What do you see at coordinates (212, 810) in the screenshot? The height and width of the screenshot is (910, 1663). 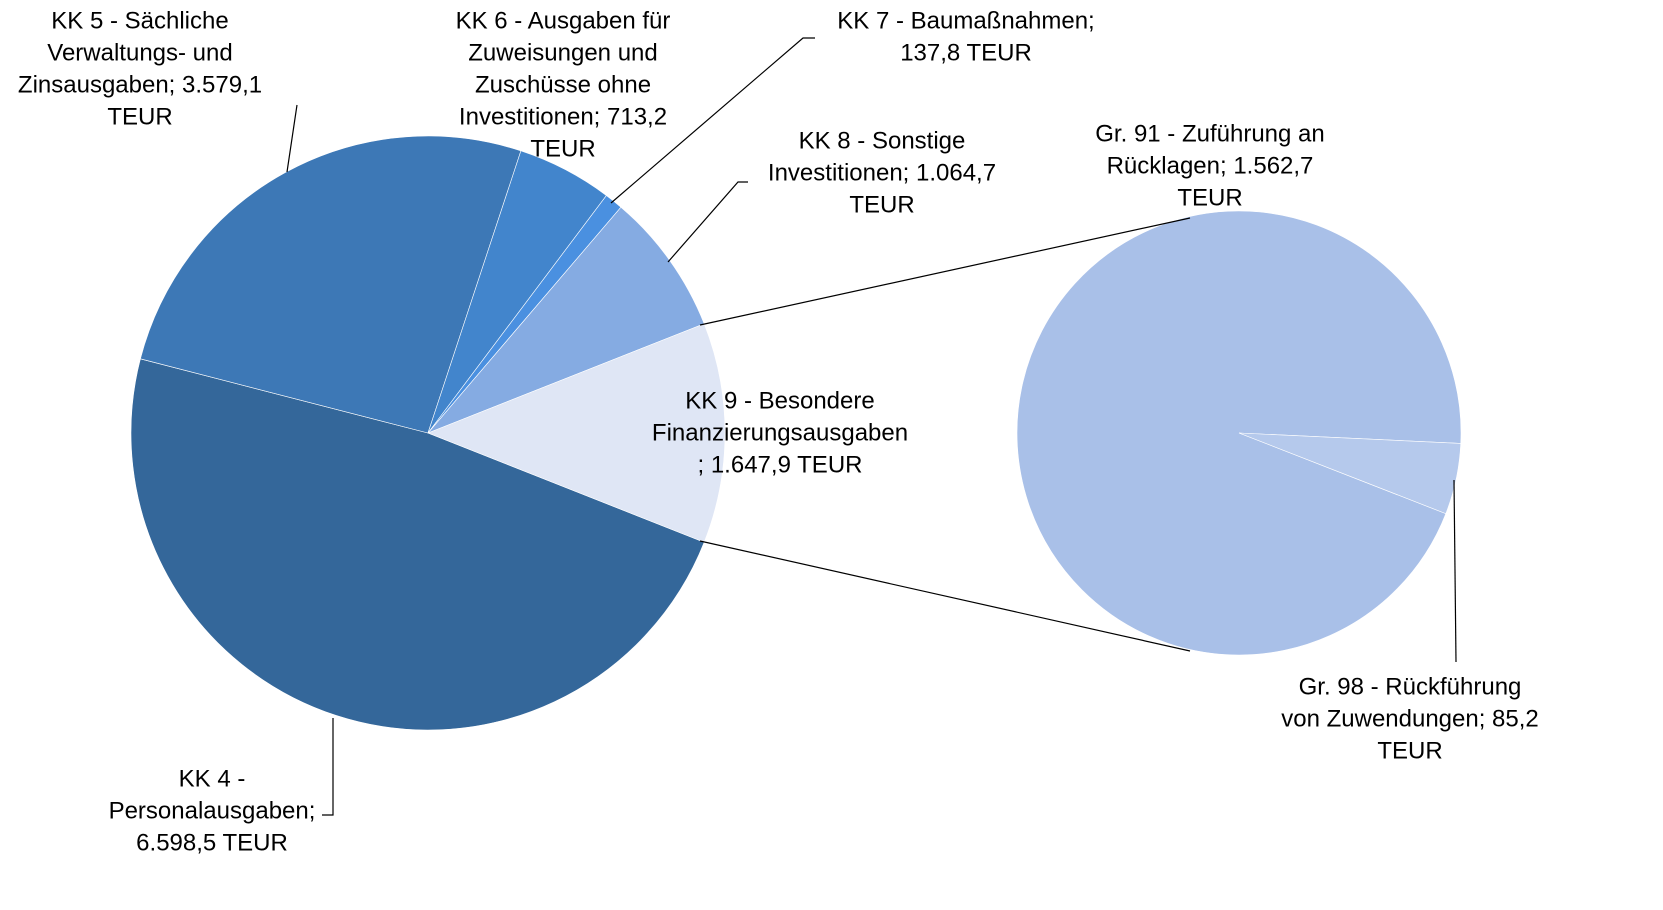 I see `data-label: Personalausgaben;` at bounding box center [212, 810].